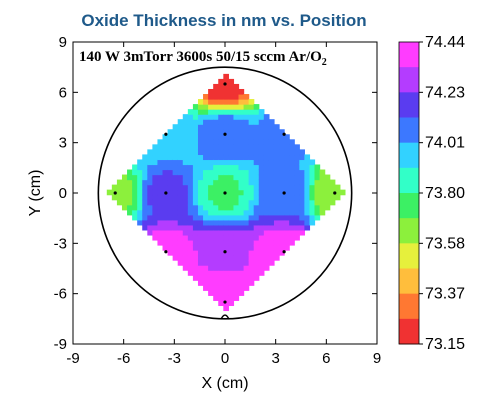 The image size is (499, 400). Describe the element at coordinates (445, 42) in the screenshot. I see `colorbar-label: 74.44` at that location.